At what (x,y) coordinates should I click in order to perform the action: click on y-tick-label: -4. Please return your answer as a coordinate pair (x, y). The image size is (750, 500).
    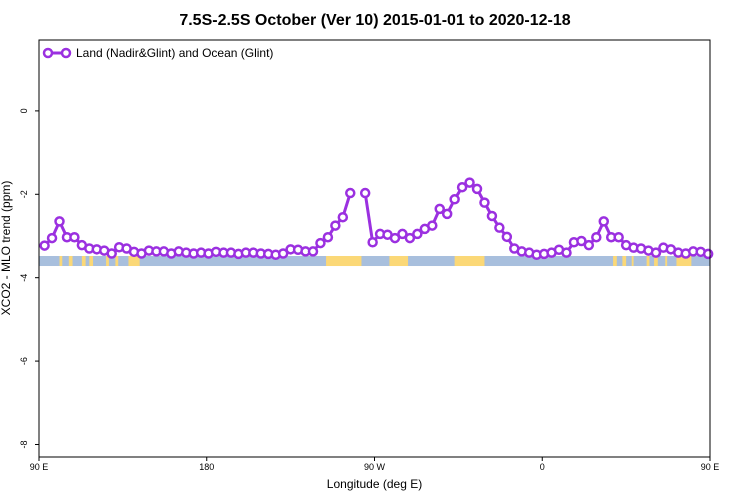
    Looking at the image, I should click on (24, 278).